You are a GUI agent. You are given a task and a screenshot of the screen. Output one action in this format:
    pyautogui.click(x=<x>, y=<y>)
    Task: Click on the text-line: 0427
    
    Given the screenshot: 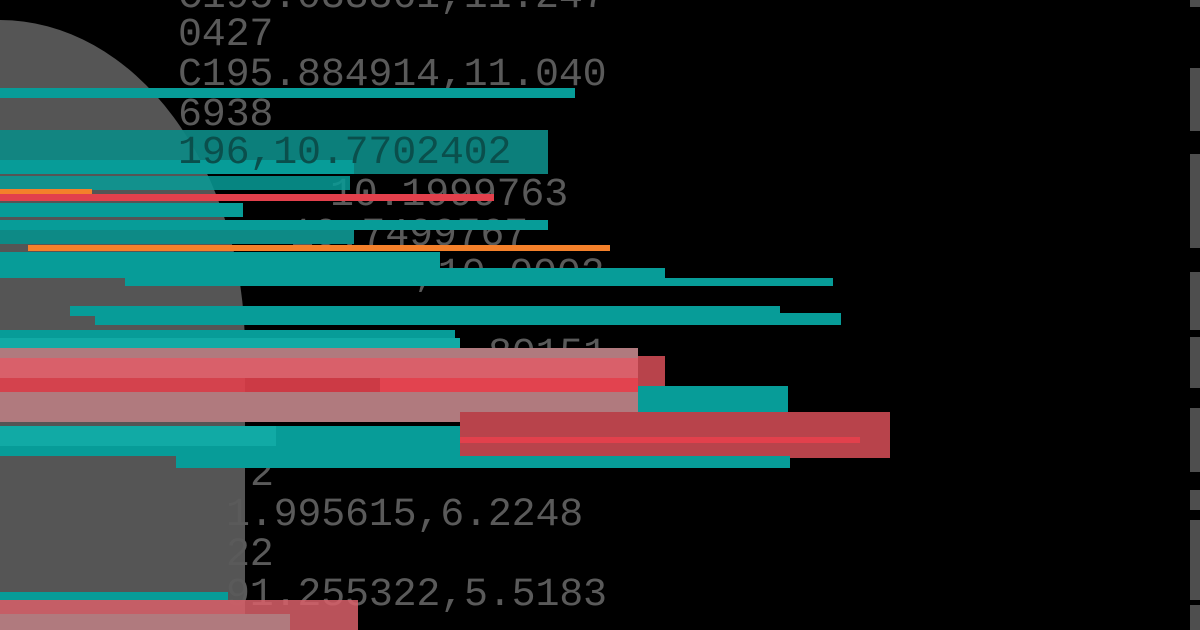 What is the action you would take?
    pyautogui.click(x=226, y=35)
    